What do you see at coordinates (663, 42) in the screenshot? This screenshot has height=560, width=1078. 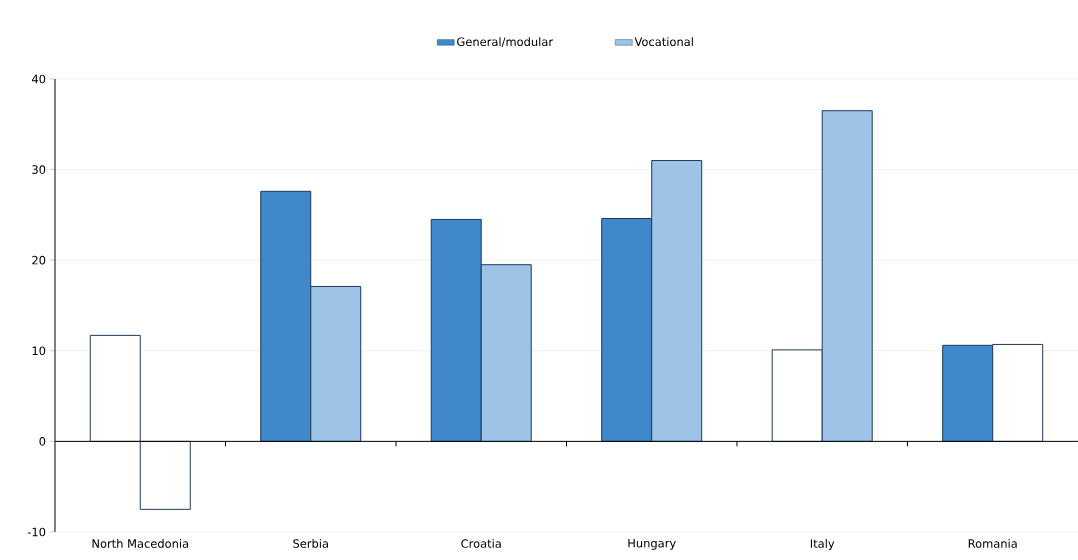 I see `legend-label: Vocational` at bounding box center [663, 42].